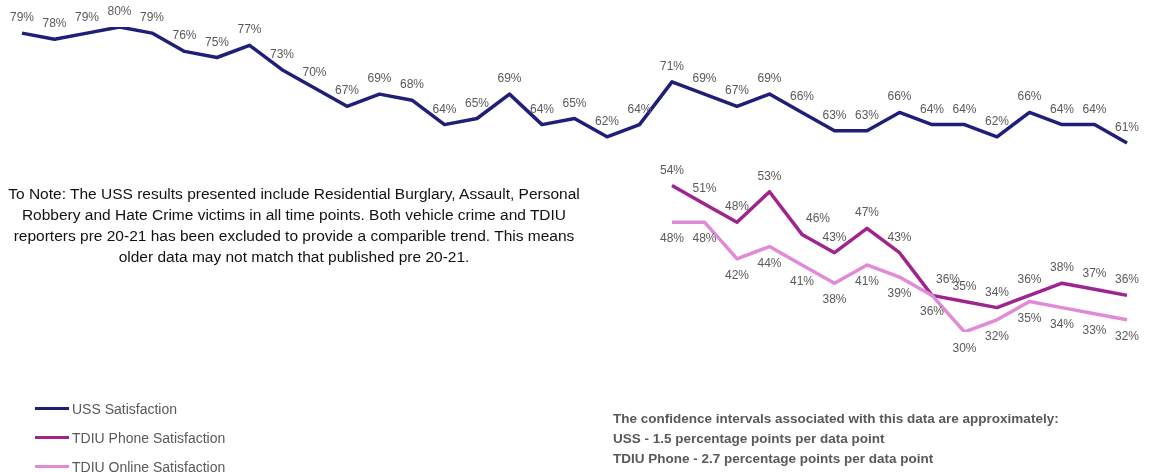 This screenshot has width=1163, height=472. I want to click on text: TDIU Phone - 2.7 percentage points per data point, so click(774, 459).